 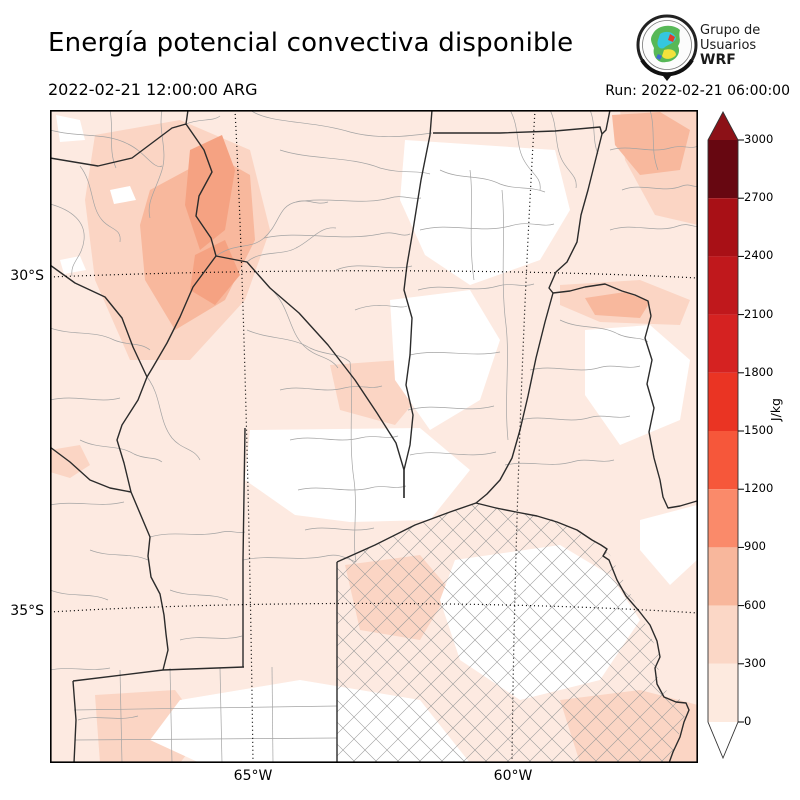 I want to click on logo-line-2: Usuarios, so click(x=728, y=45).